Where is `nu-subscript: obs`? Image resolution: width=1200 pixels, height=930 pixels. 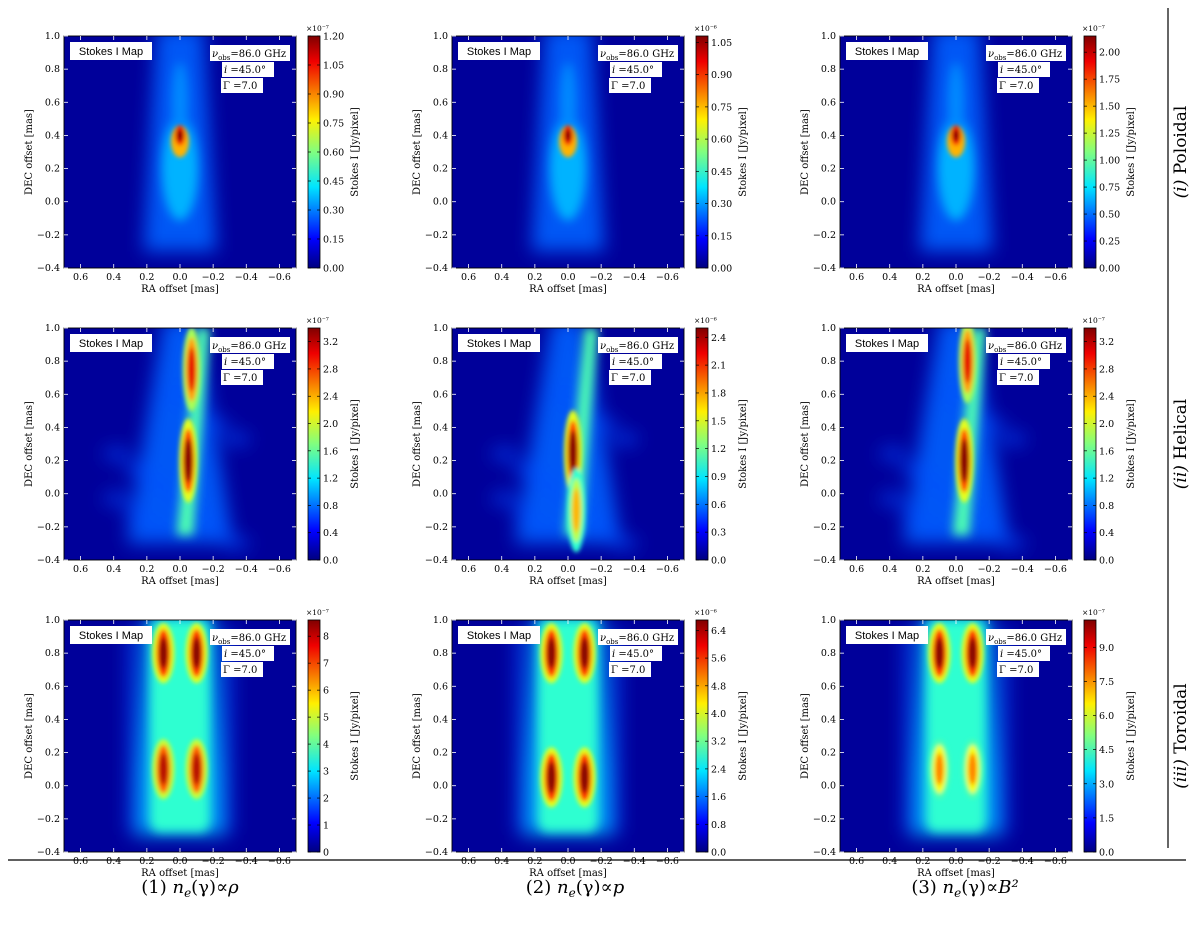 nu-subscript: obs is located at coordinates (612, 58).